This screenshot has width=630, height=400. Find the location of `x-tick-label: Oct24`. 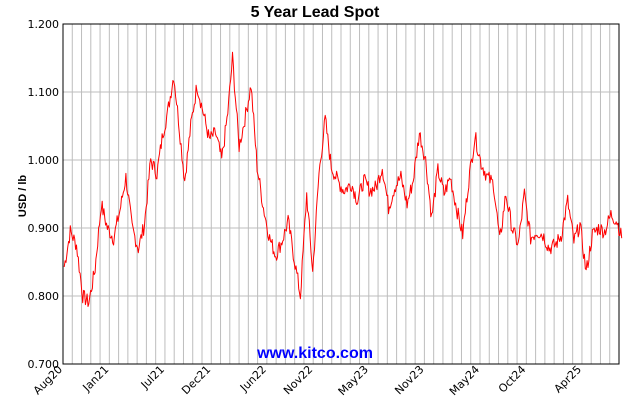

x-tick-label: Oct24 is located at coordinates (512, 379).